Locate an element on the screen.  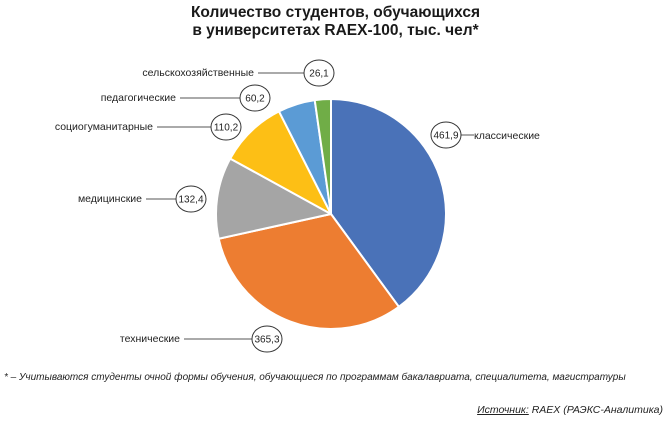
category-label-3: медицинские is located at coordinates (110, 199).